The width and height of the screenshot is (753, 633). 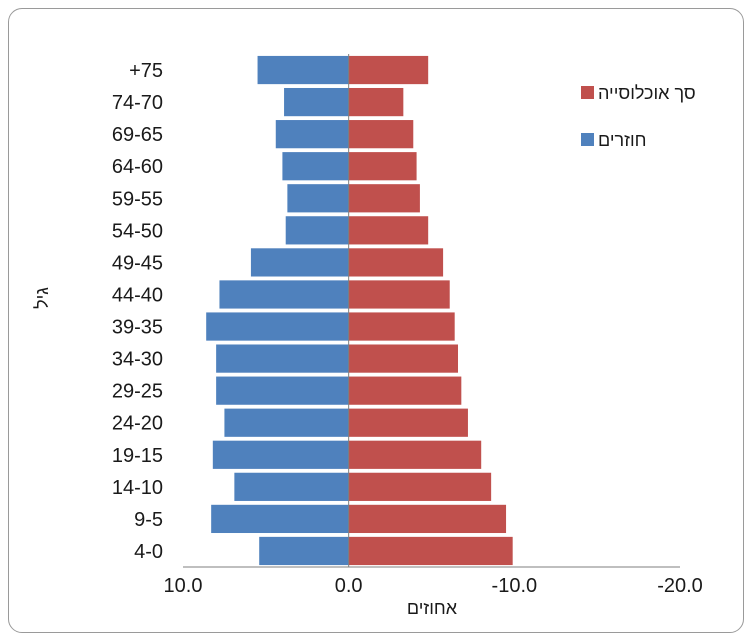 What do you see at coordinates (638, 116) in the screenshot?
I see `legend: סך אוכלוסייה חוזרים` at bounding box center [638, 116].